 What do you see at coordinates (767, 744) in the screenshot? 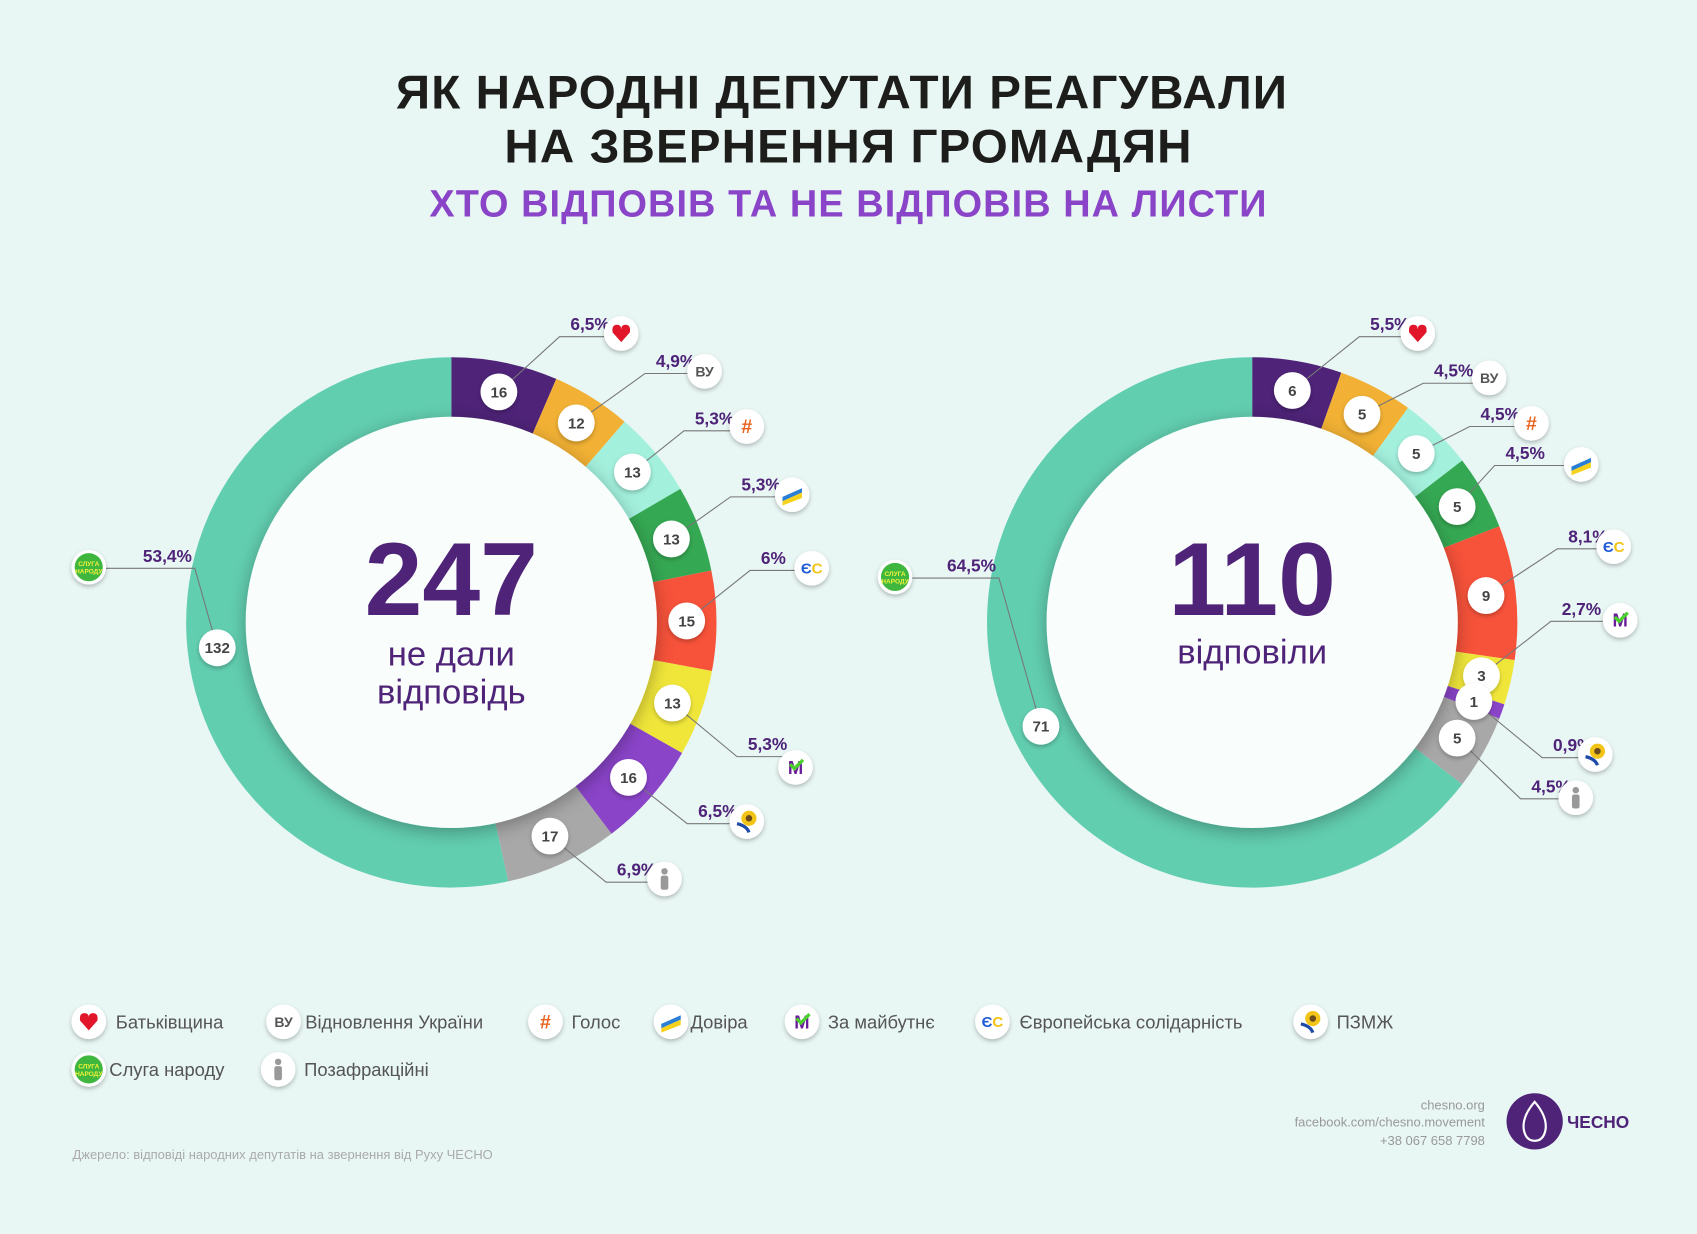
I see `percent-label: 5,3%` at bounding box center [767, 744].